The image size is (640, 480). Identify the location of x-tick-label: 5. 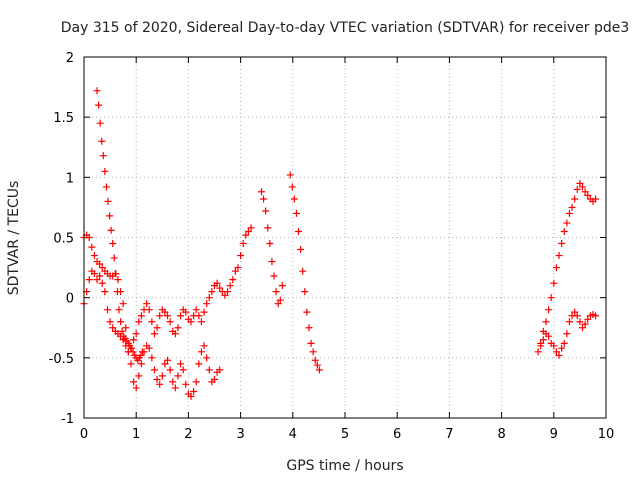
(345, 434).